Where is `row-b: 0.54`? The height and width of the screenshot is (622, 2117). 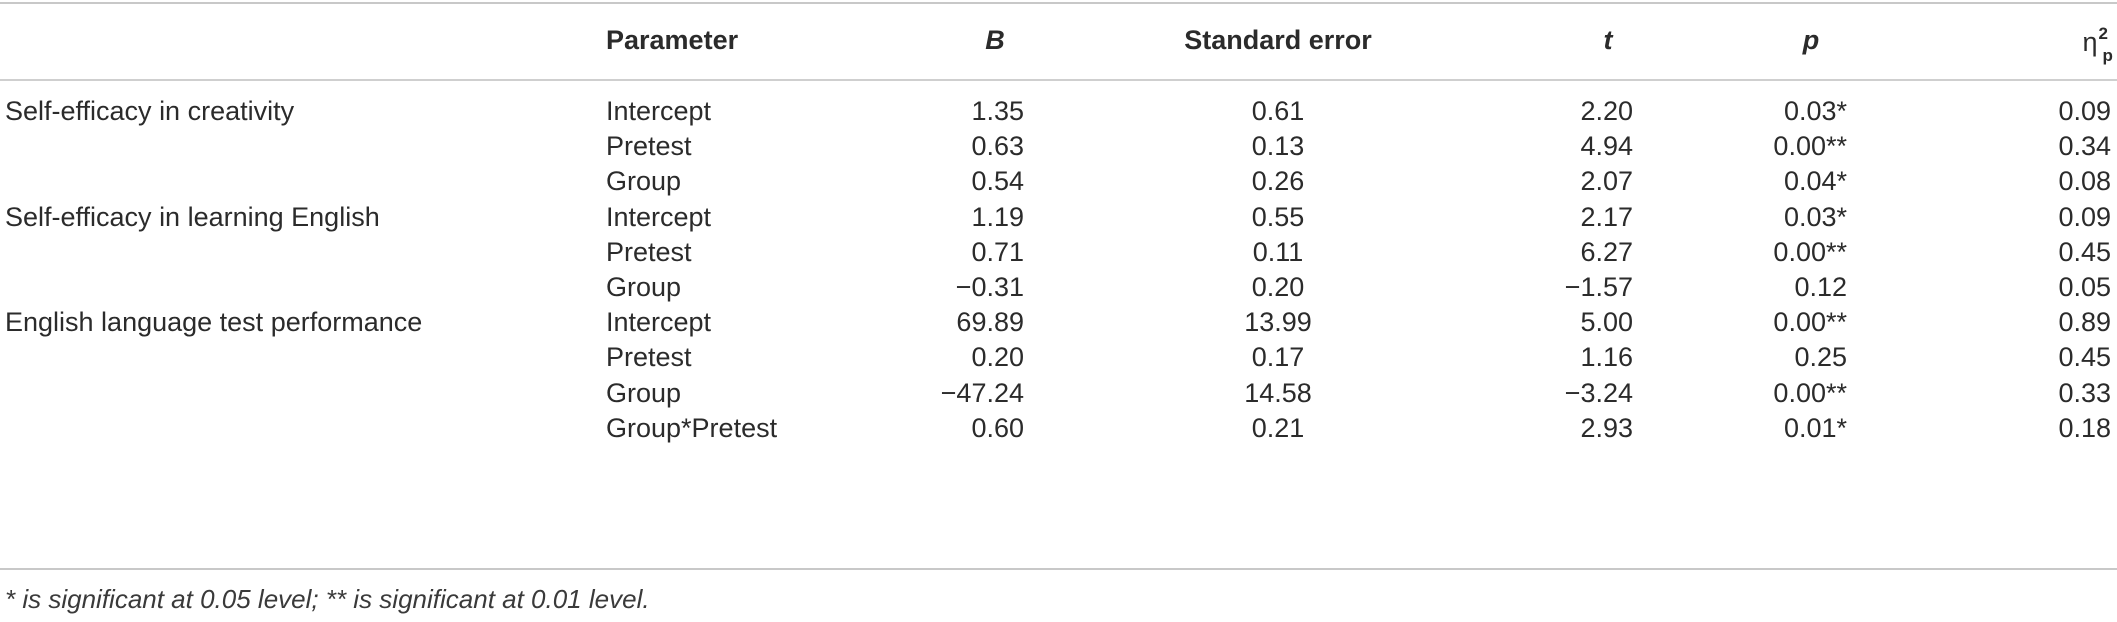
row-b: 0.54 is located at coordinates (997, 181).